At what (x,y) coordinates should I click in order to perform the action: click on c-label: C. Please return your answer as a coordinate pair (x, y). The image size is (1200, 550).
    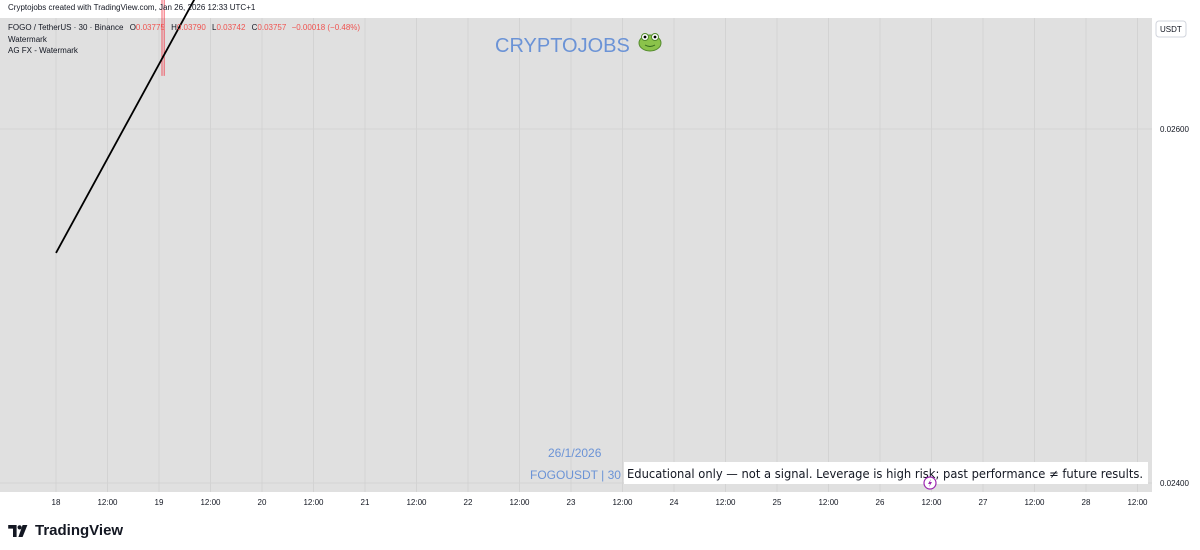
    Looking at the image, I should click on (254, 27).